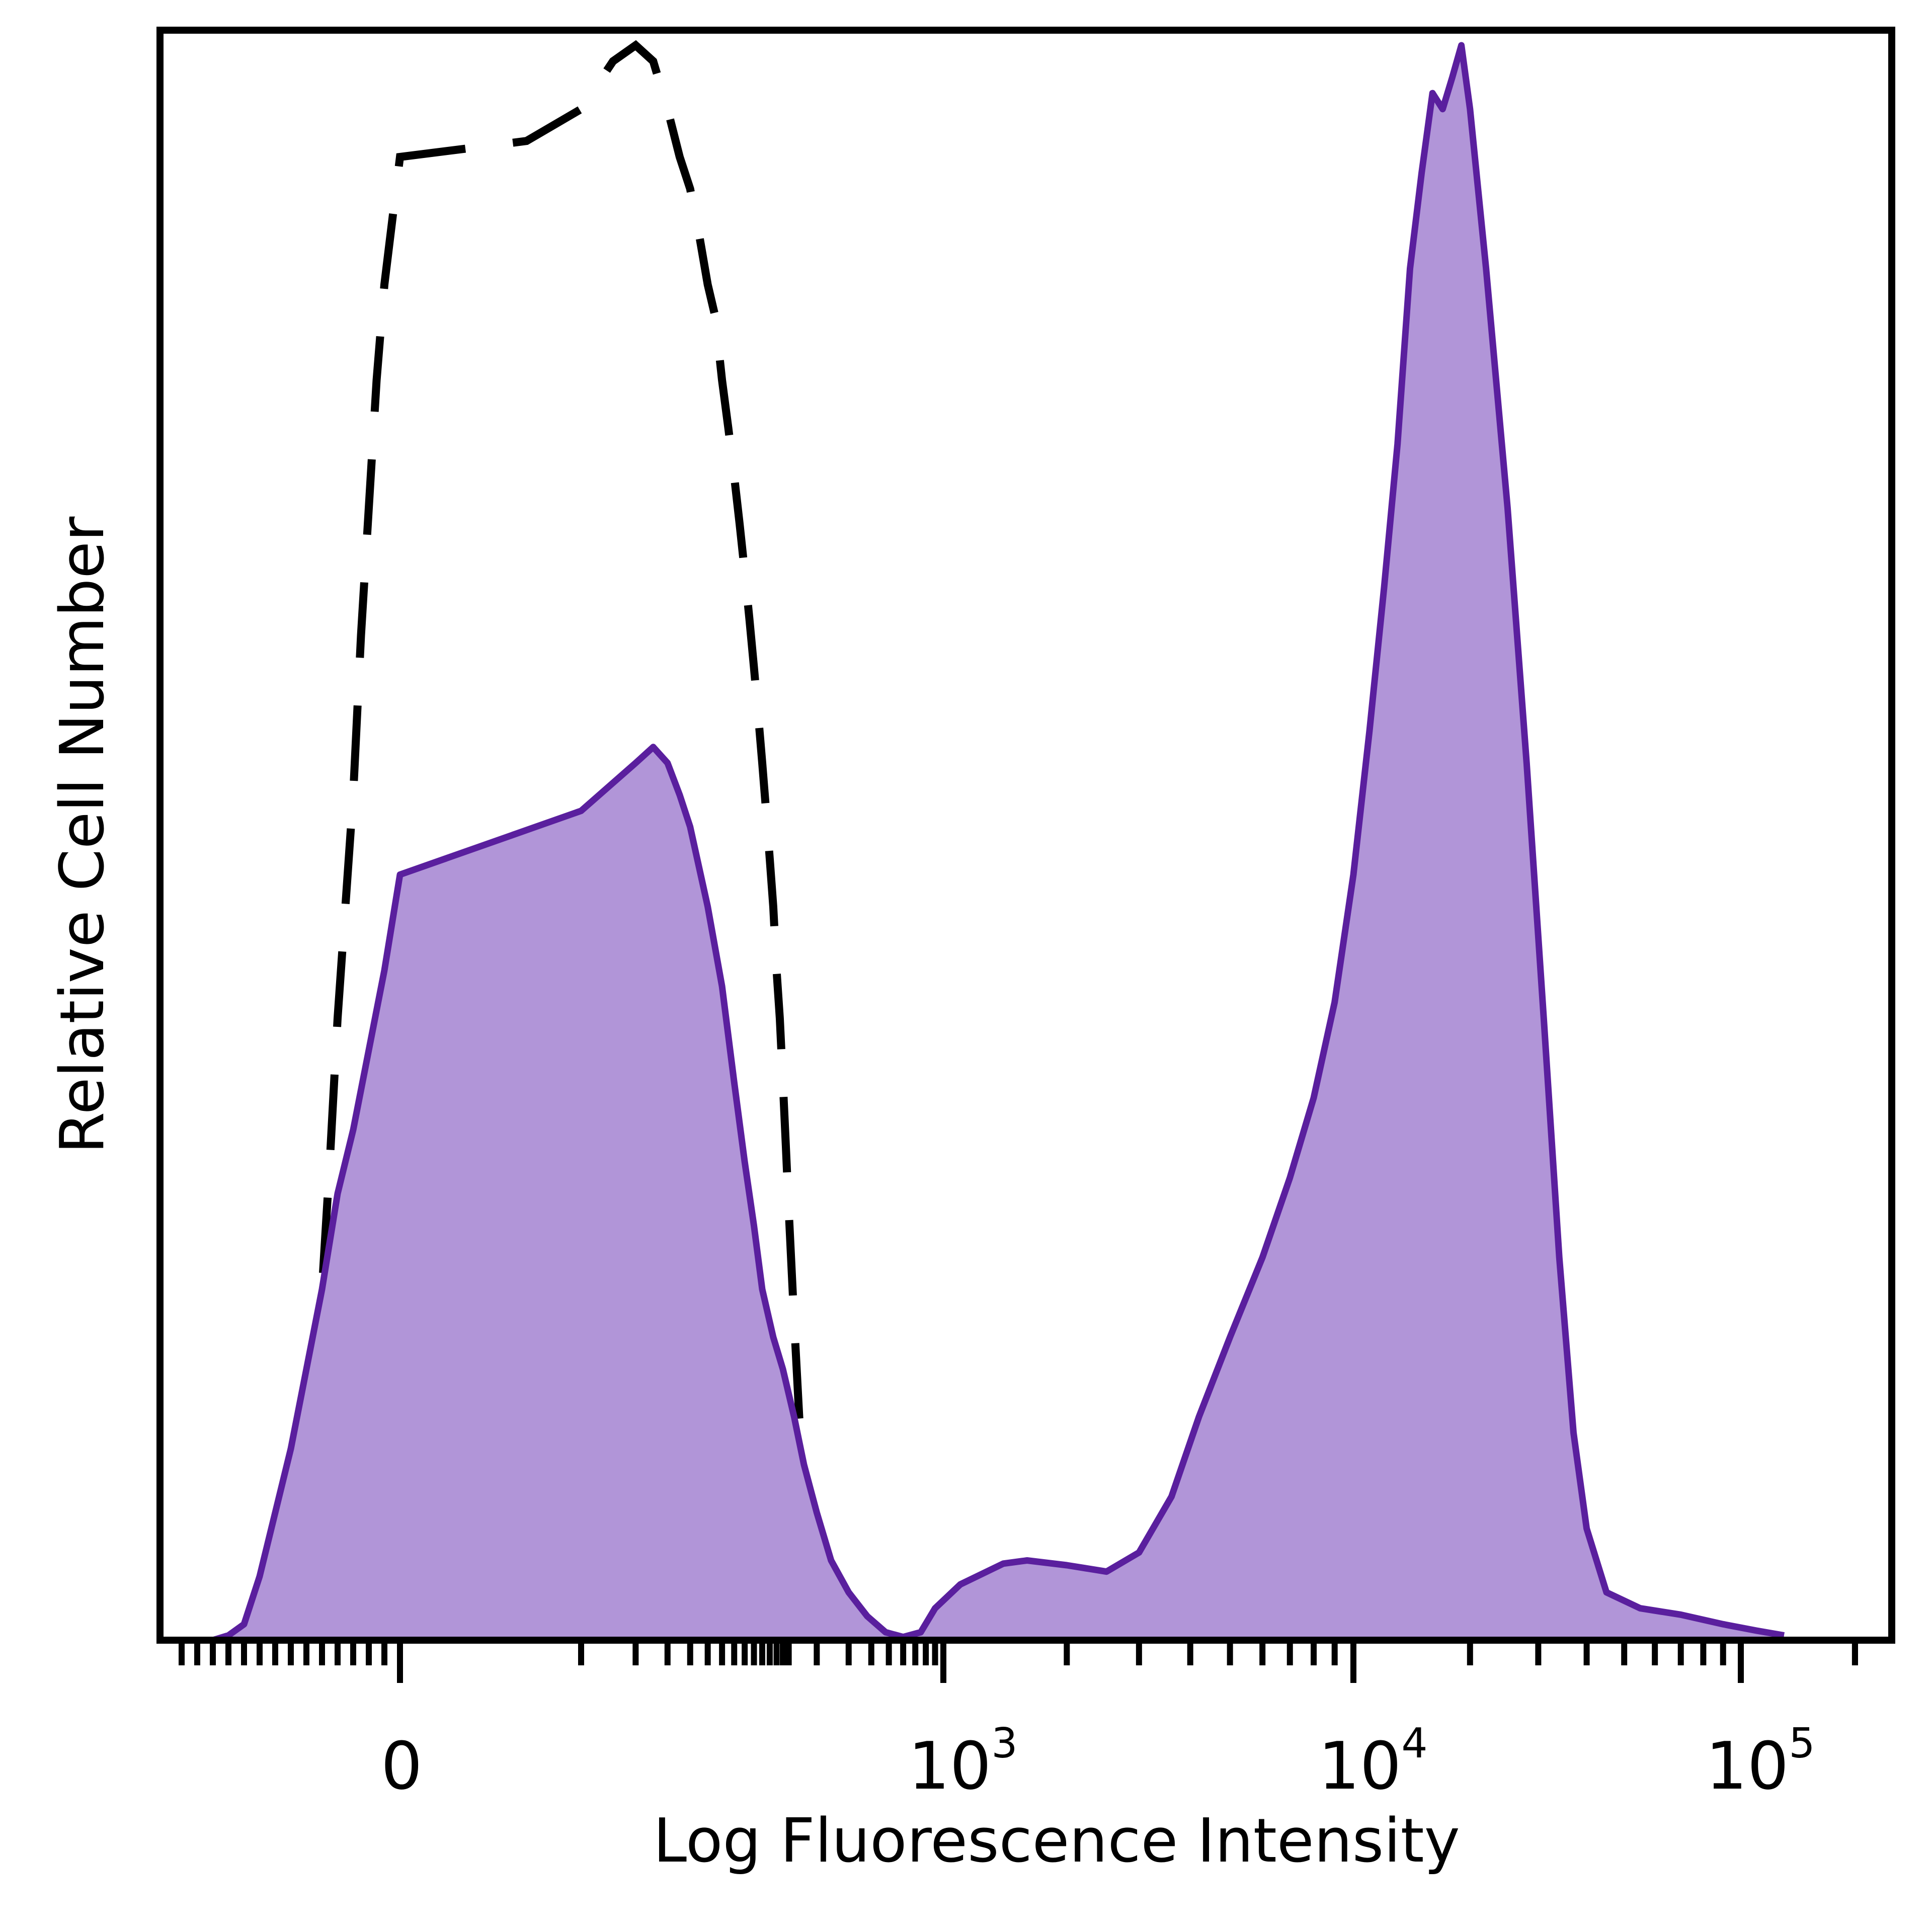 The image size is (1932, 1932). Describe the element at coordinates (963, 1762) in the screenshot. I see `x-tick-label: 10³` at that location.